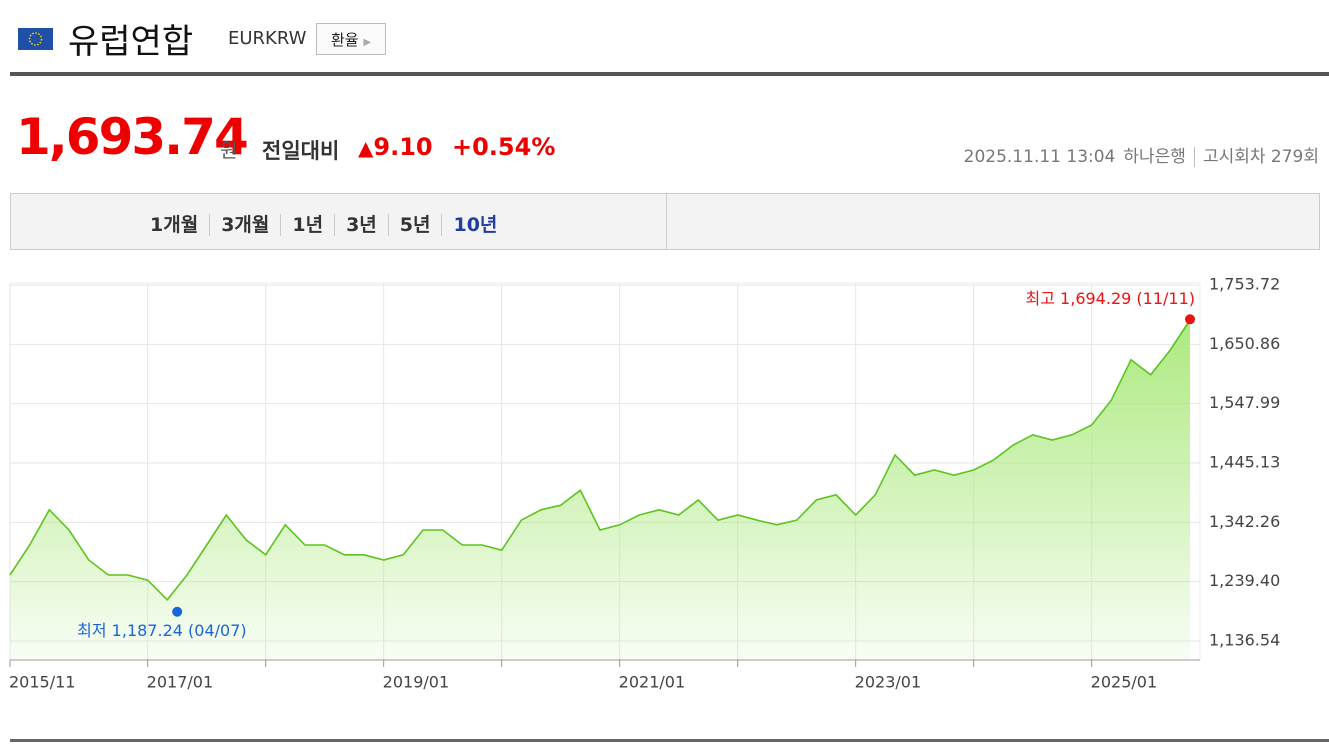 The height and width of the screenshot is (754, 1329). I want to click on quote-info: 2025.11.11 13:04 하나은행 고시회차 279회, so click(1141, 154).